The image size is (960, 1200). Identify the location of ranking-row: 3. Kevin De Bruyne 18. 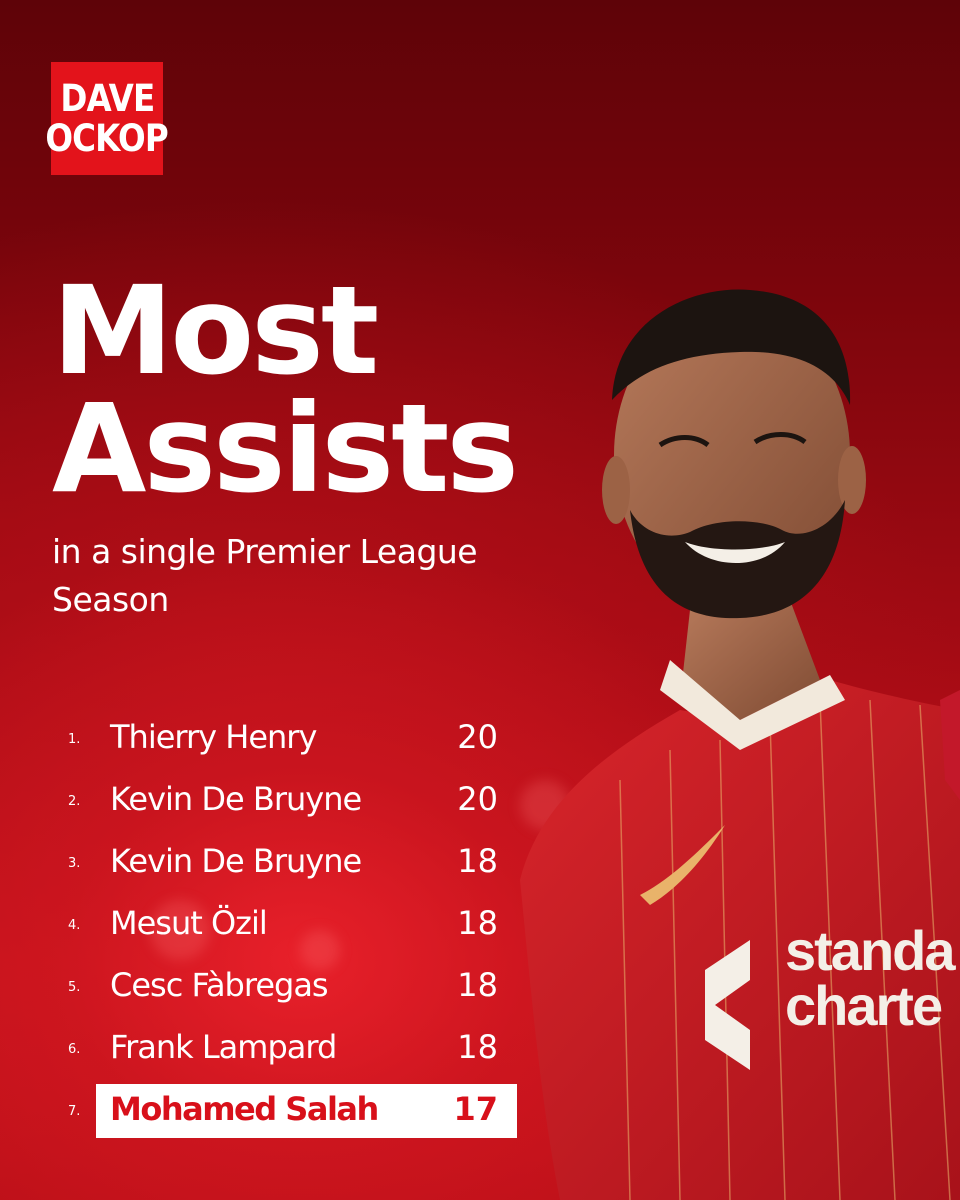
(298, 865).